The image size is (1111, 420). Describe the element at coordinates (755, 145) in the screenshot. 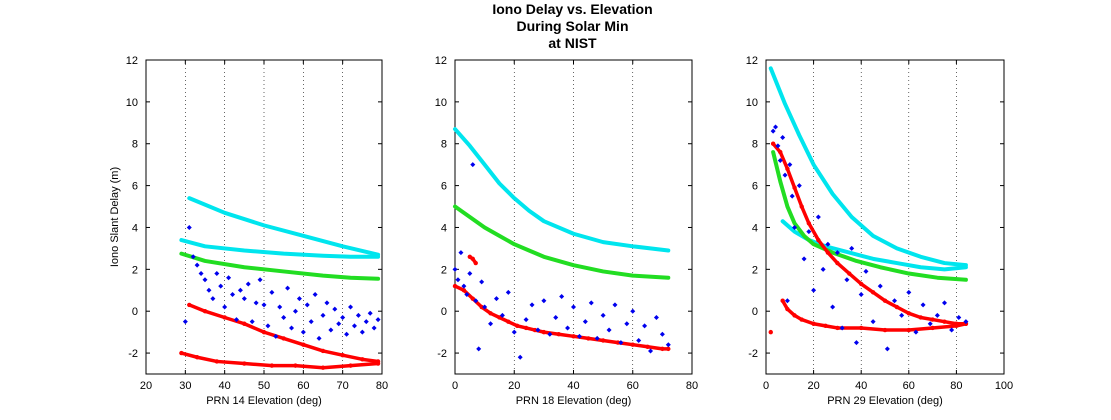

I see `plot-3-y-tick-label: 8` at that location.